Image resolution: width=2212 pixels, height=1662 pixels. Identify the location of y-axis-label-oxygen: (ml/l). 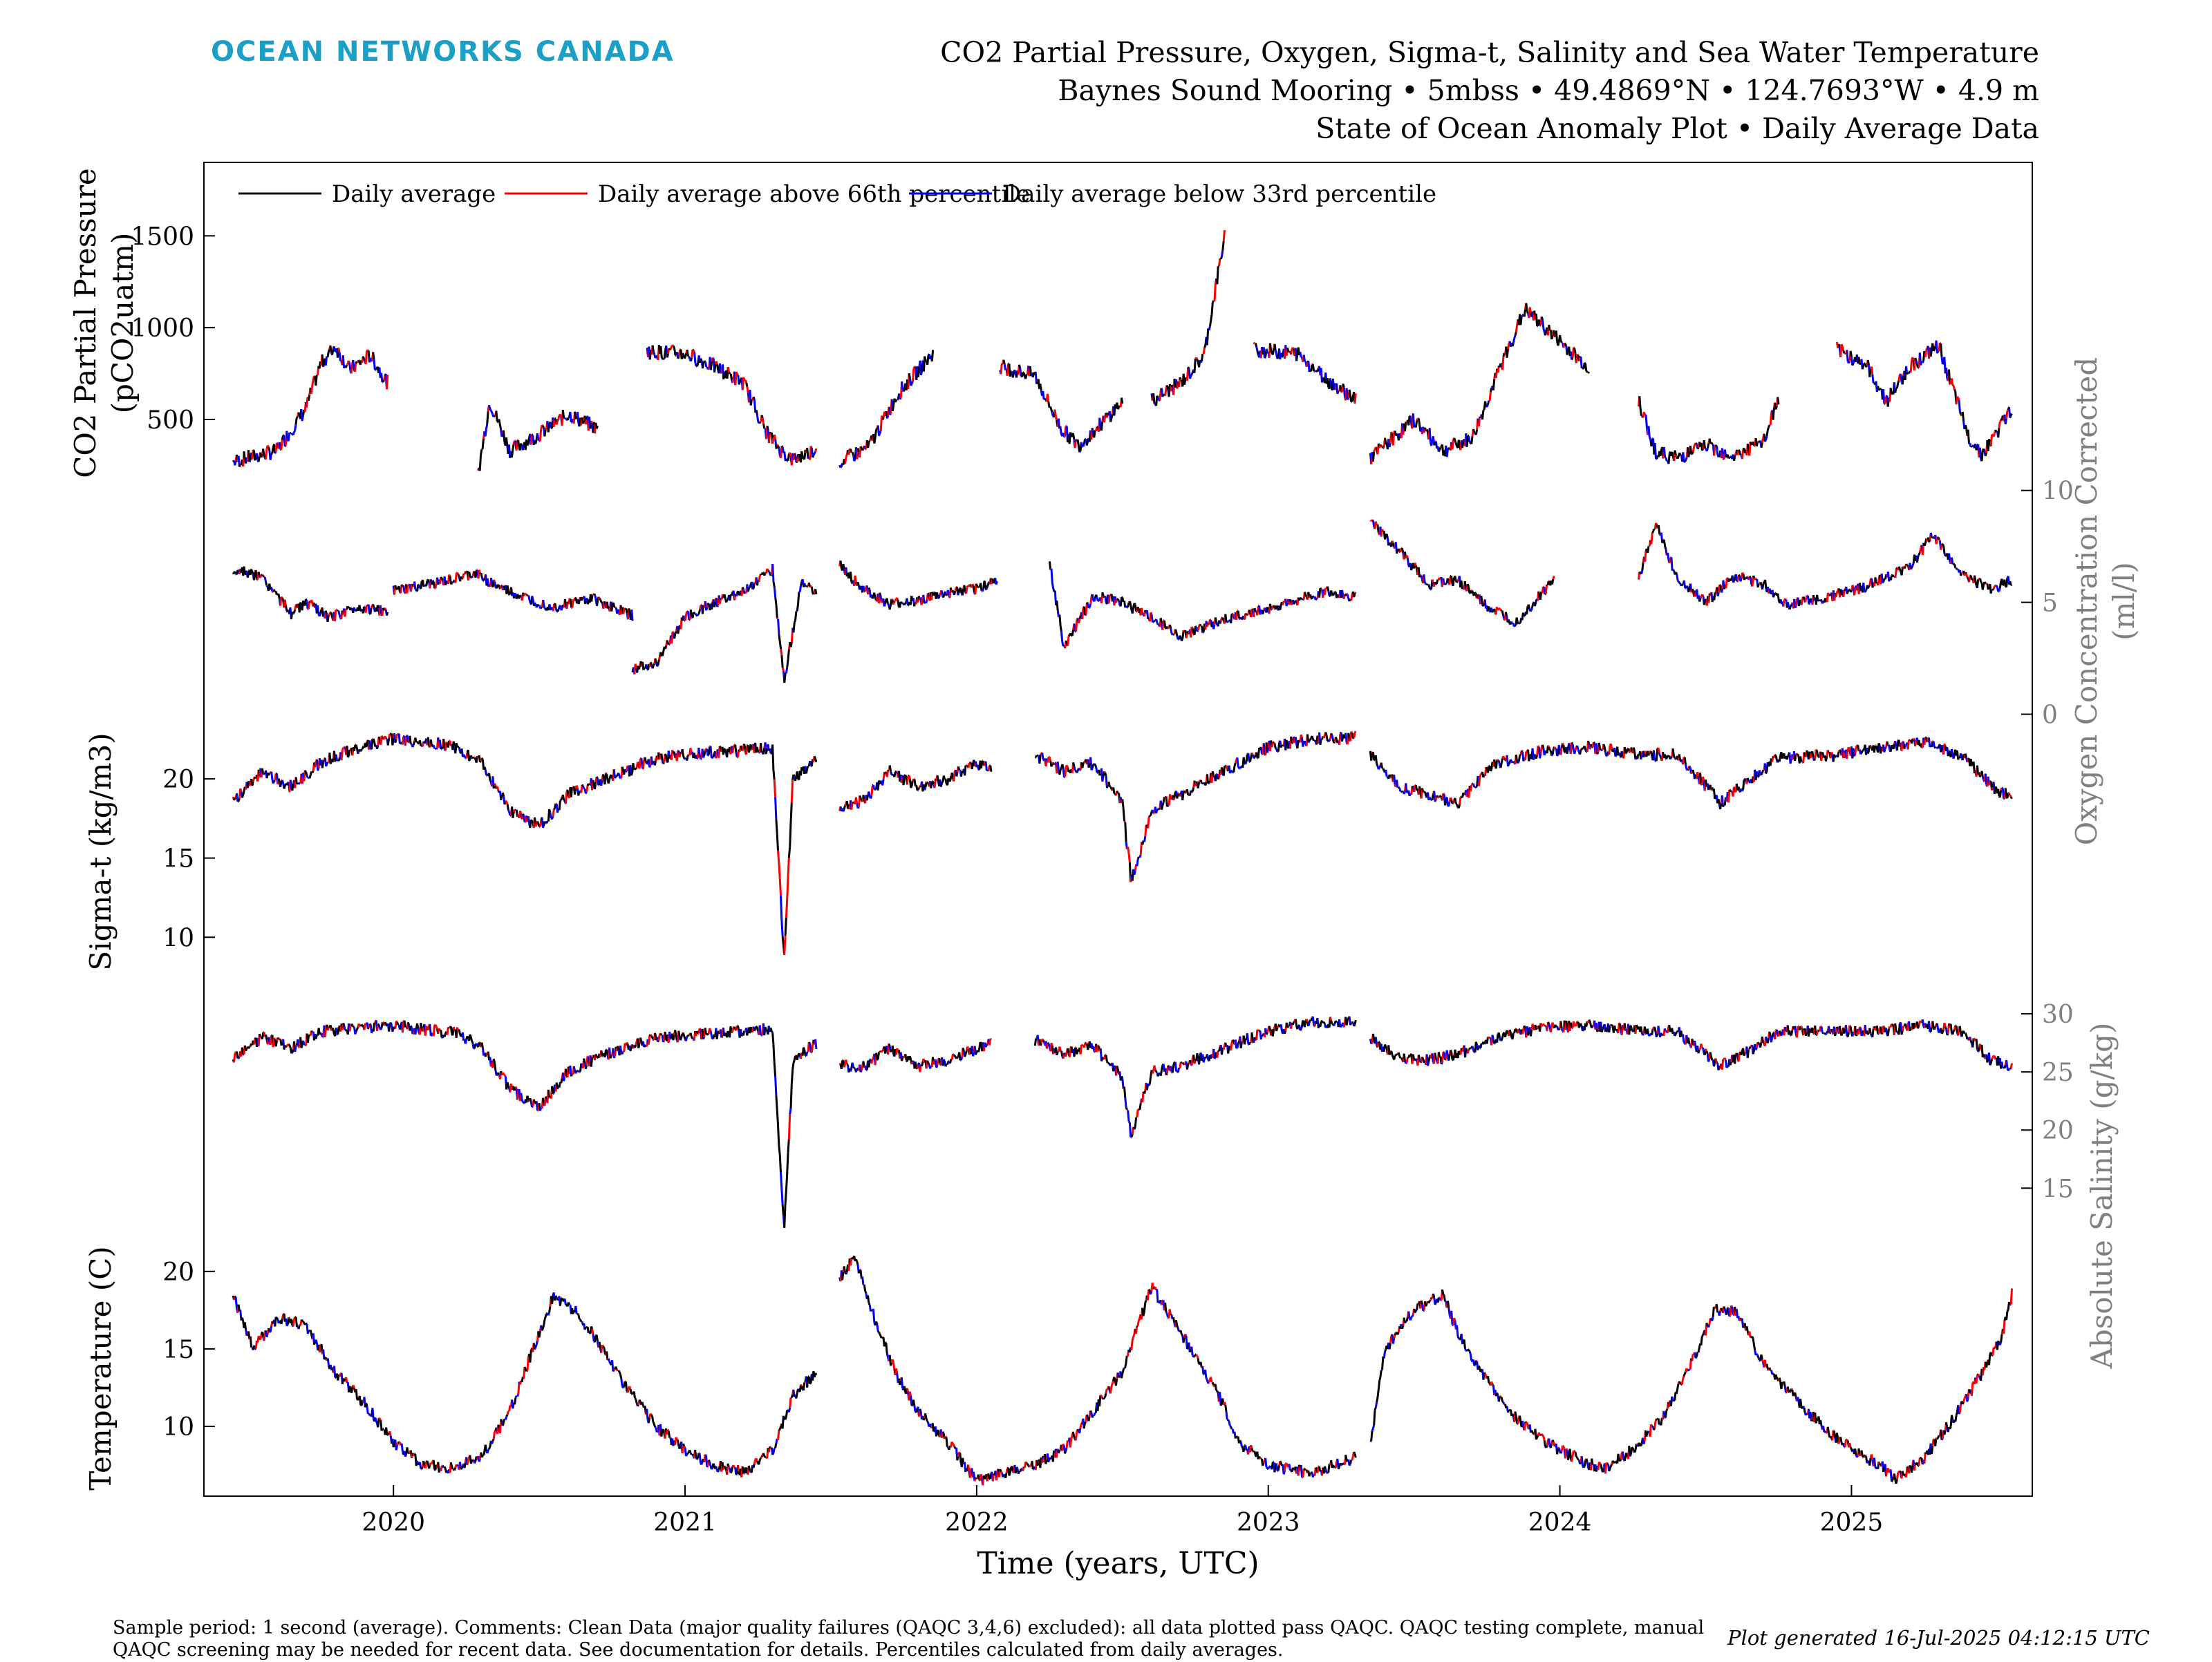
(2124, 601).